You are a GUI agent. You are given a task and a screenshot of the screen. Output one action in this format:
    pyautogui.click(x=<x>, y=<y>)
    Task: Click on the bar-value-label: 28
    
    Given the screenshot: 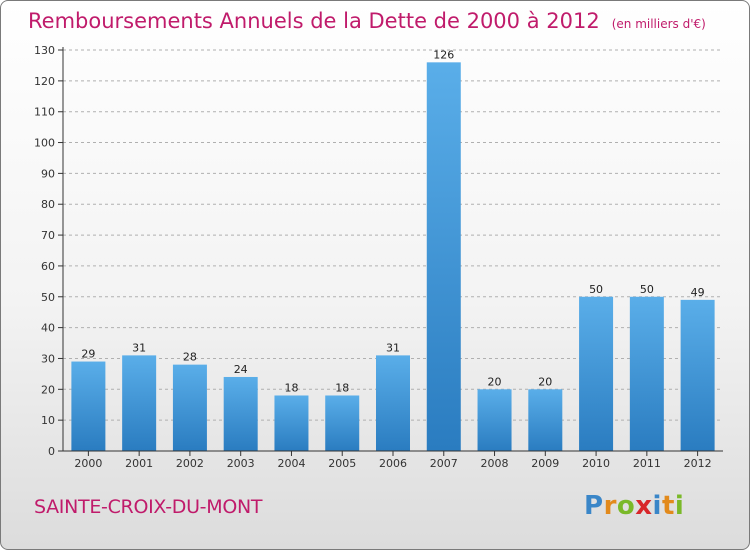 What is the action you would take?
    pyautogui.click(x=190, y=357)
    